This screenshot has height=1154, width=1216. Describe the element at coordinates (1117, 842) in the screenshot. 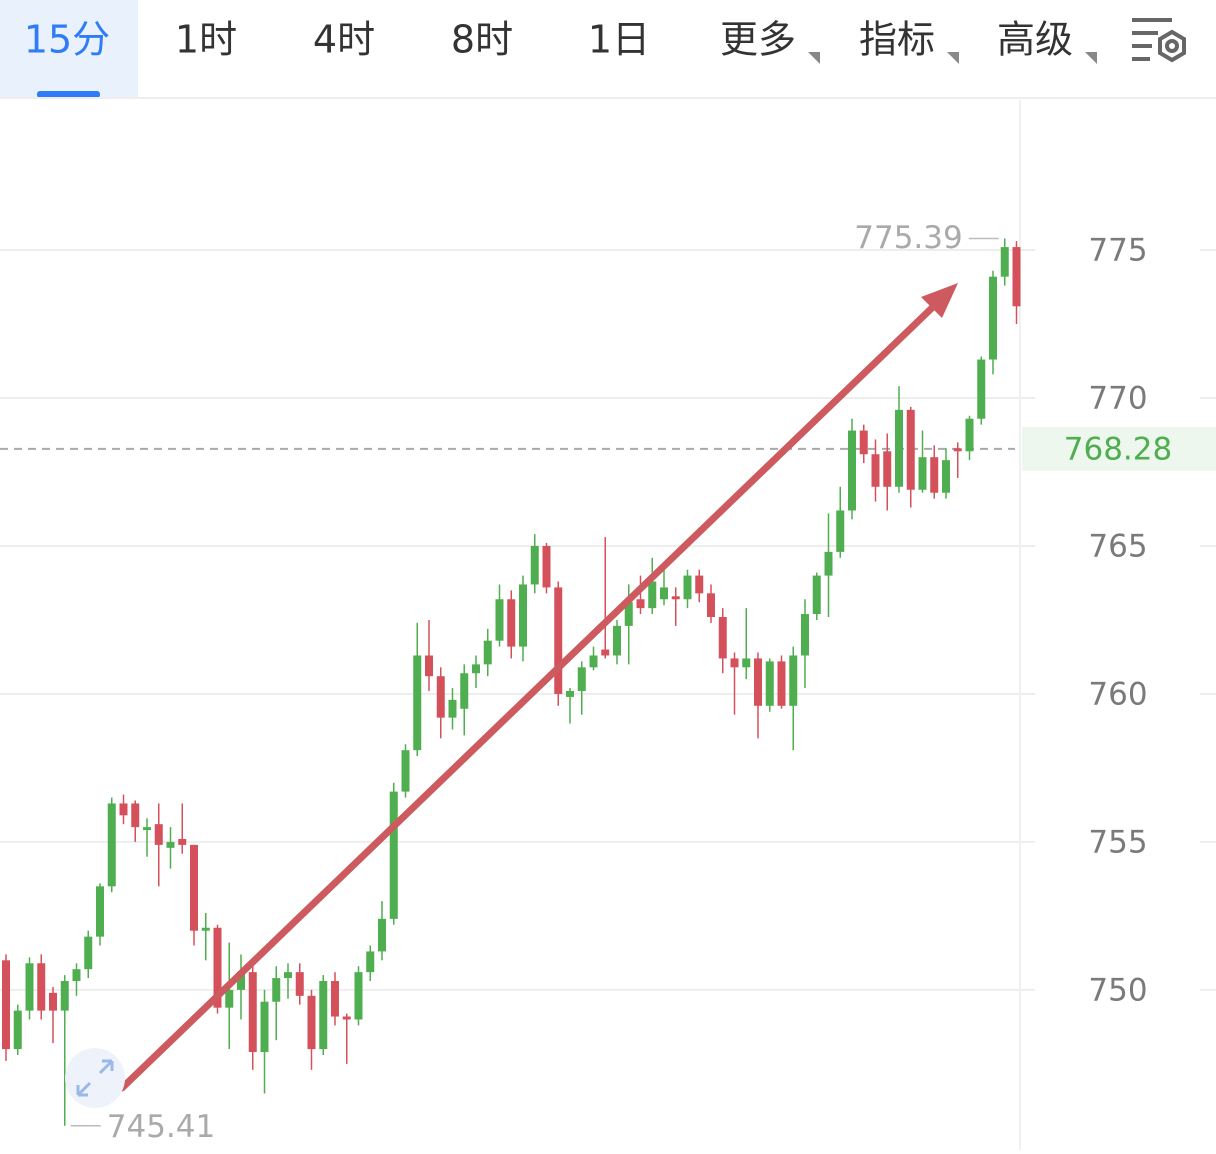

I see `y-tick-label: 755` at that location.